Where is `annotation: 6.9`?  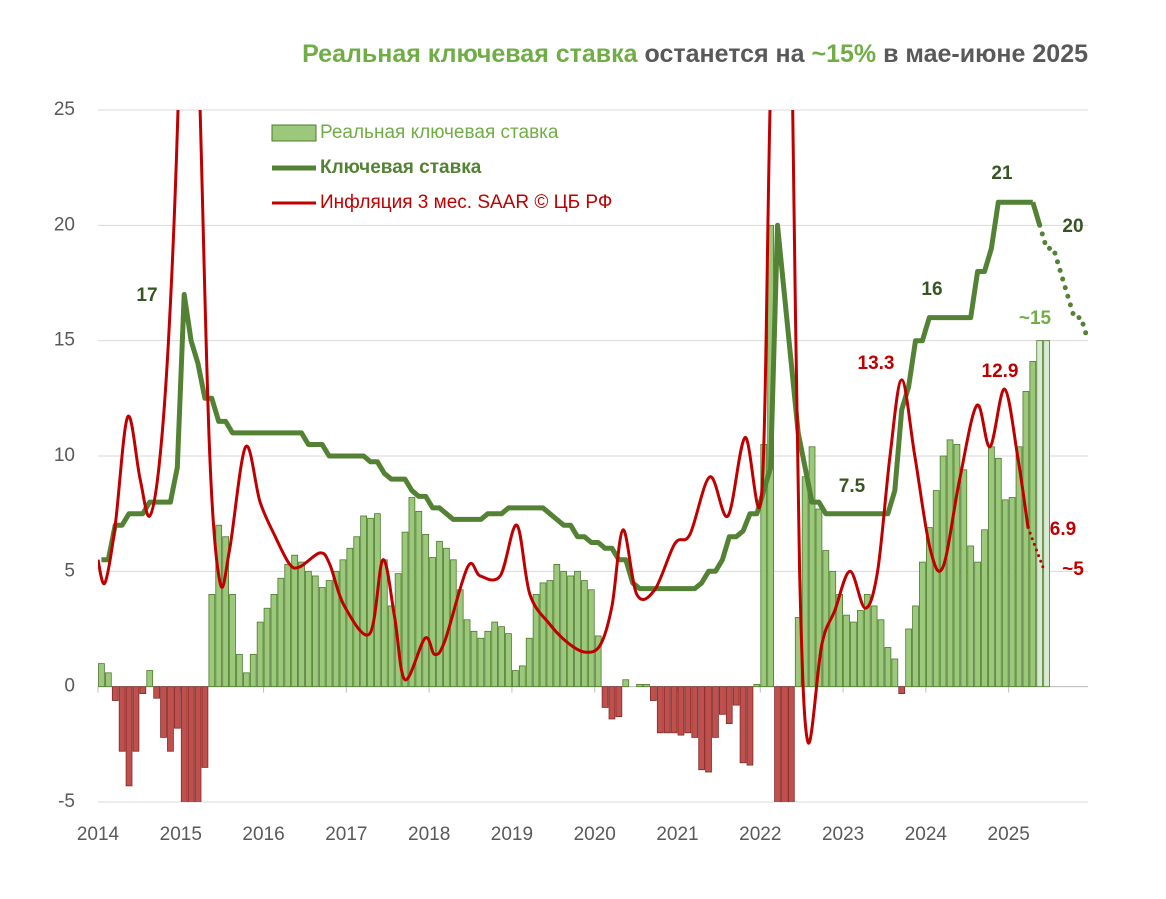
annotation: 6.9 is located at coordinates (1063, 529).